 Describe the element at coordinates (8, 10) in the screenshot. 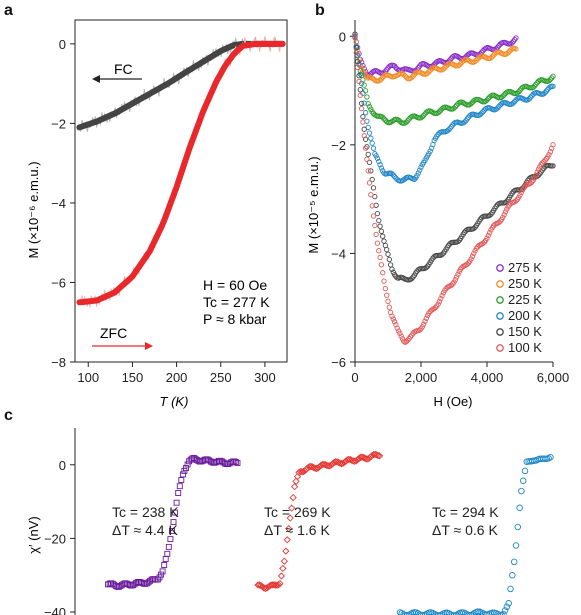

I see `panel-label-a: a` at that location.